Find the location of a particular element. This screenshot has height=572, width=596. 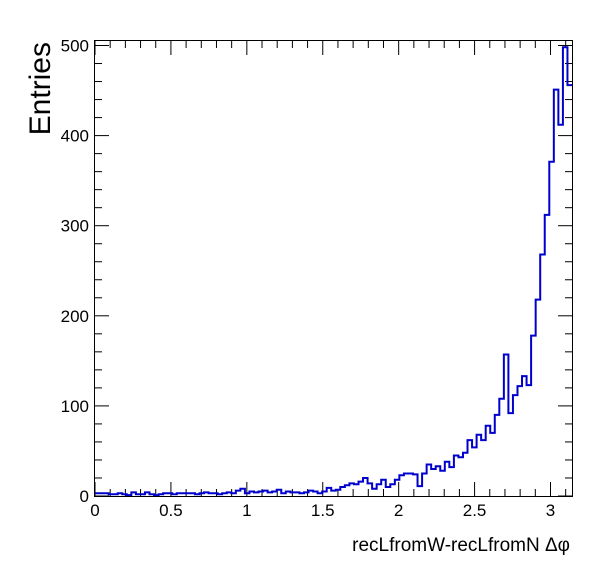

x-tick-label: 1.5 is located at coordinates (323, 510).